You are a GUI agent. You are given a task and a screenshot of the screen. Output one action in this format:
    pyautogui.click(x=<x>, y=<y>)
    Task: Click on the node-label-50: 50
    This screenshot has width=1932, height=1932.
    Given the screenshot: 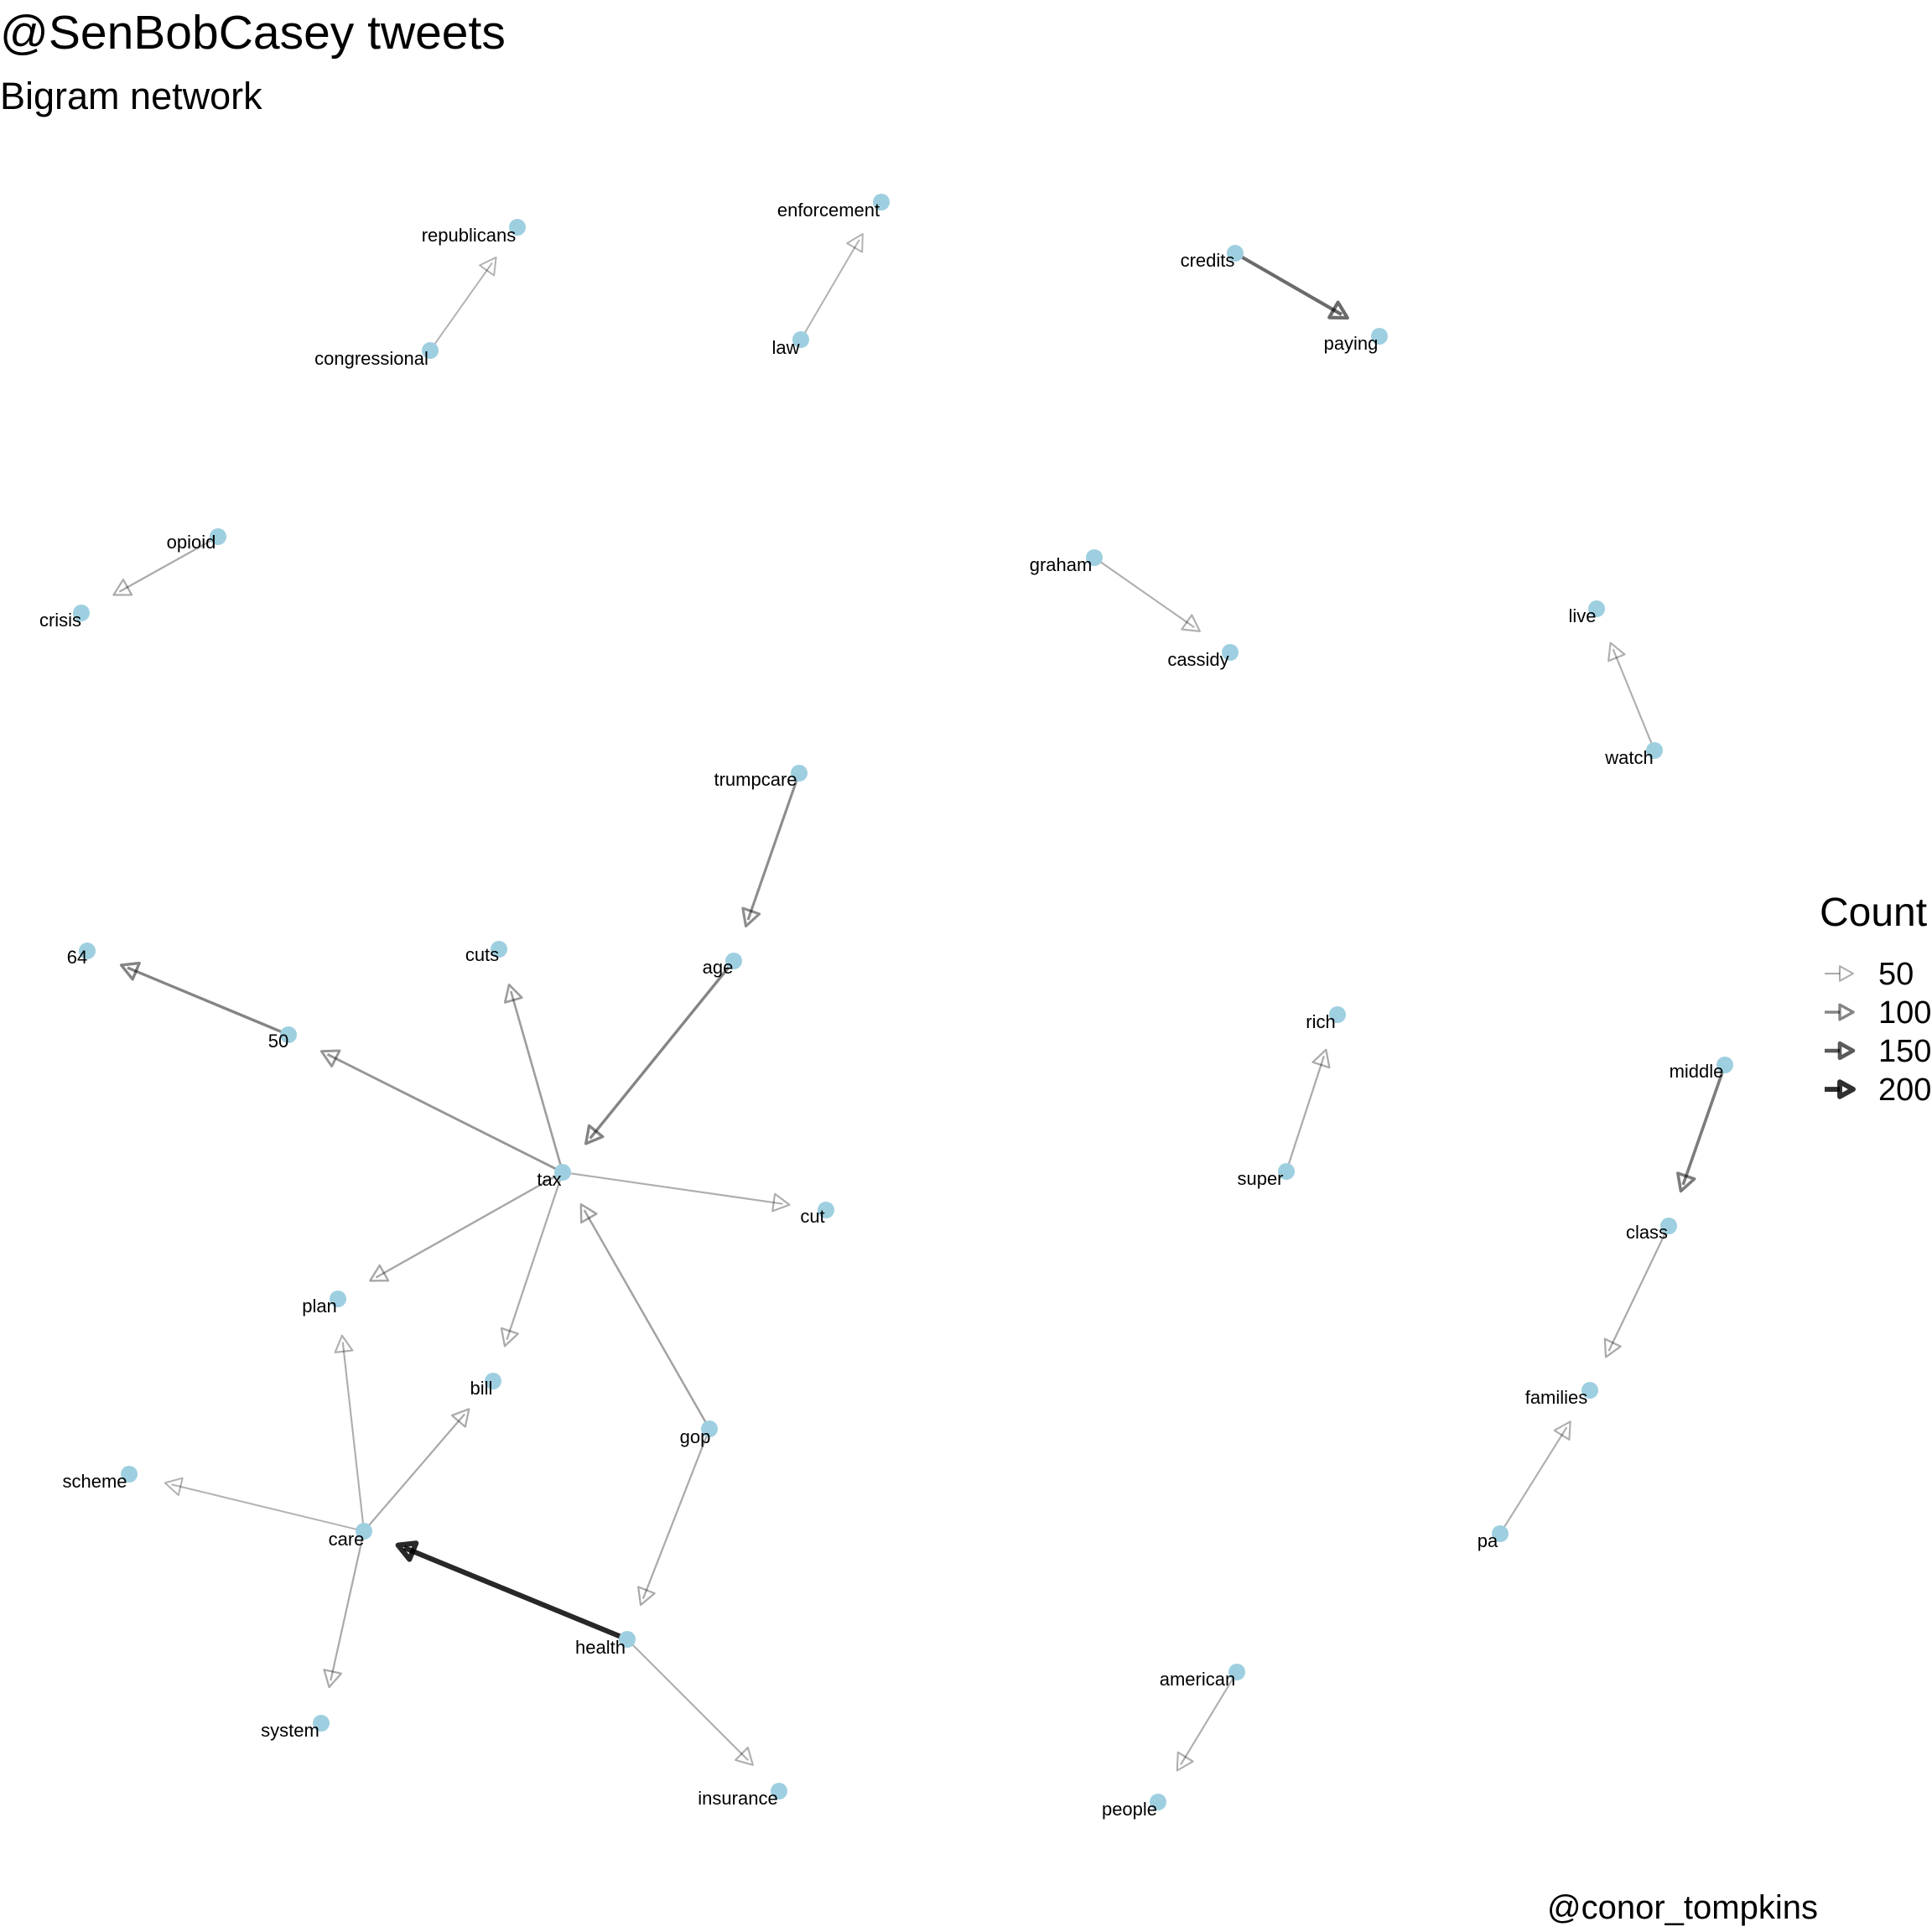 What is the action you would take?
    pyautogui.click(x=278, y=1041)
    